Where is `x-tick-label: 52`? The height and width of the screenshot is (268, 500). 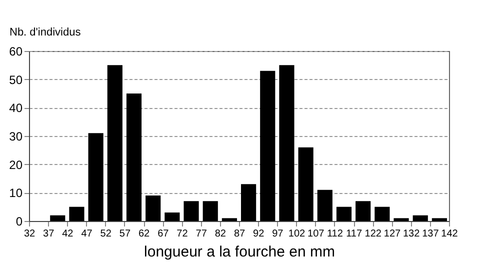
x-tick-label: 52 is located at coordinates (106, 234).